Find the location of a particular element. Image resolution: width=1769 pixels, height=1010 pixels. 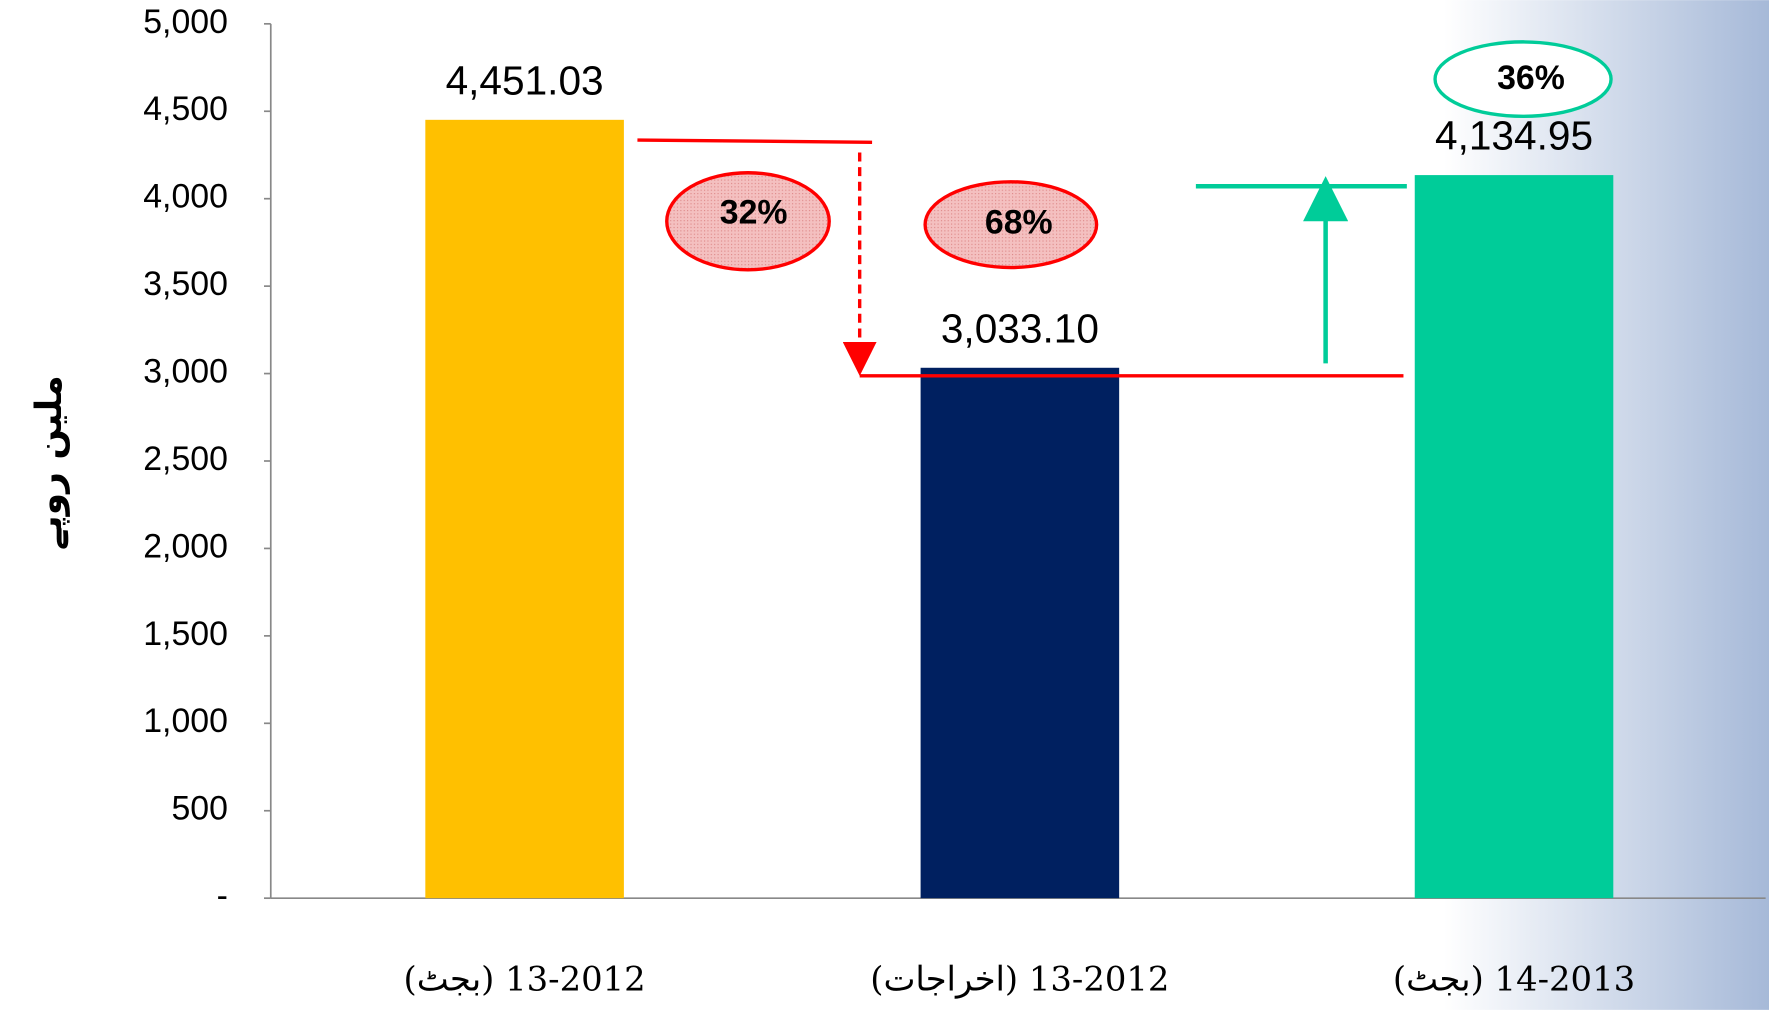

y-tick-label: 500 is located at coordinates (199, 809).